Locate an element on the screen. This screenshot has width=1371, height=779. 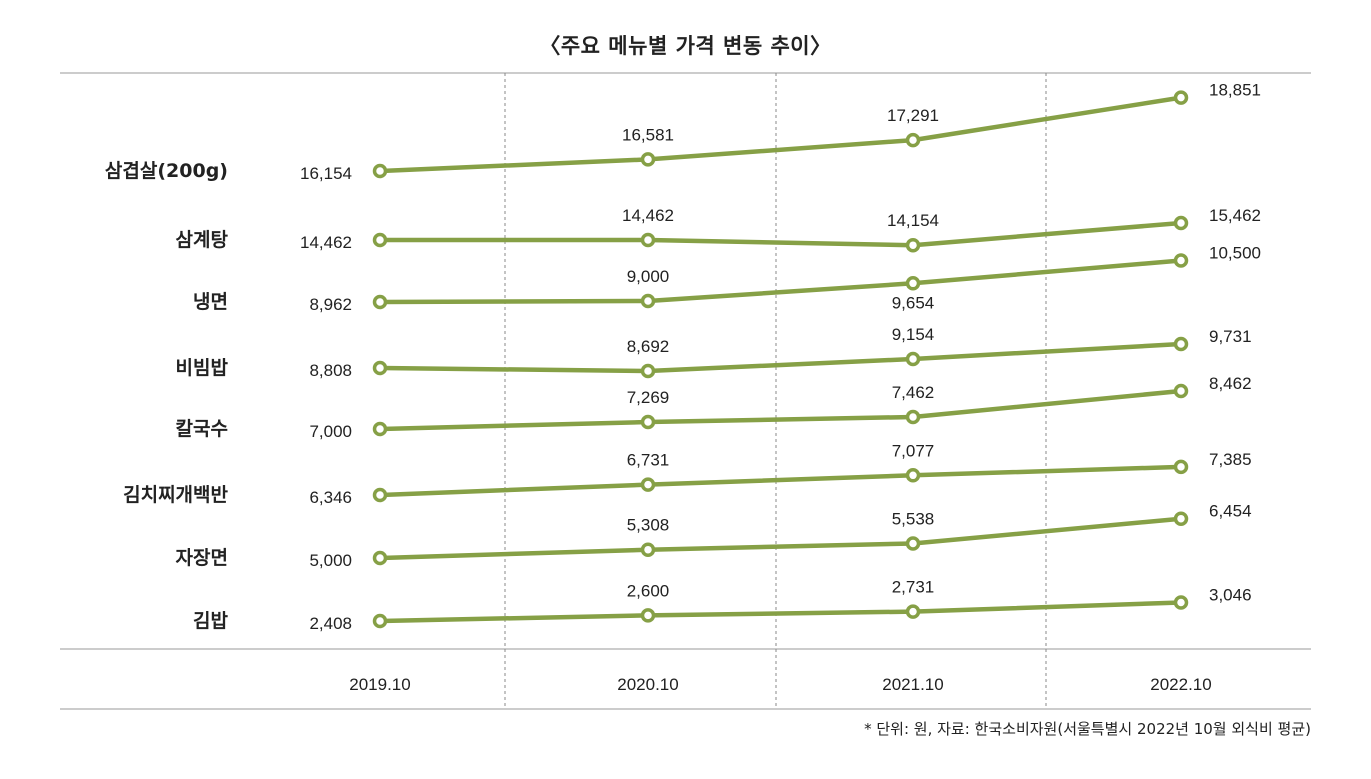
data-label: 9,154 is located at coordinates (913, 334).